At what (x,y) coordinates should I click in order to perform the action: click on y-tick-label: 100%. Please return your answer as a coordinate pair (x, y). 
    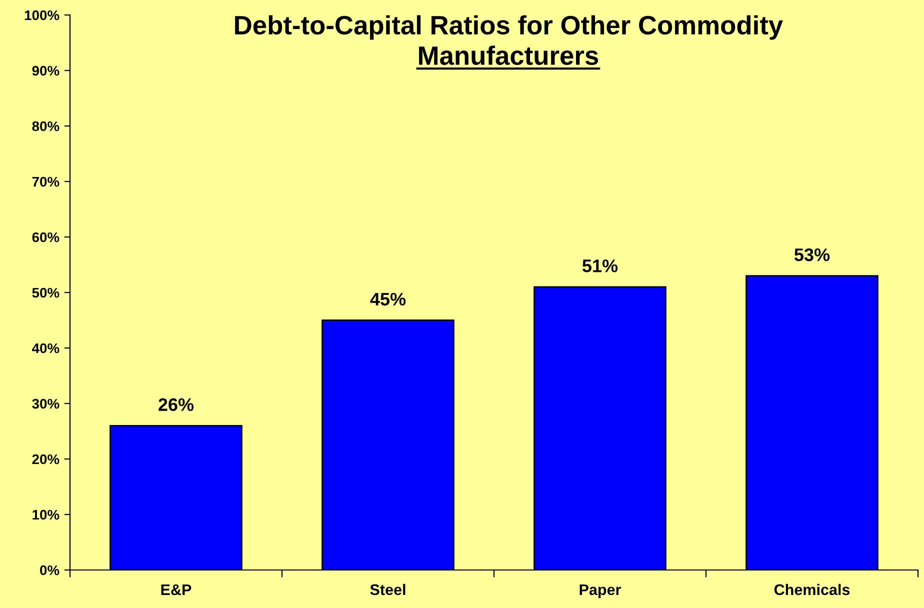
    Looking at the image, I should click on (42, 15).